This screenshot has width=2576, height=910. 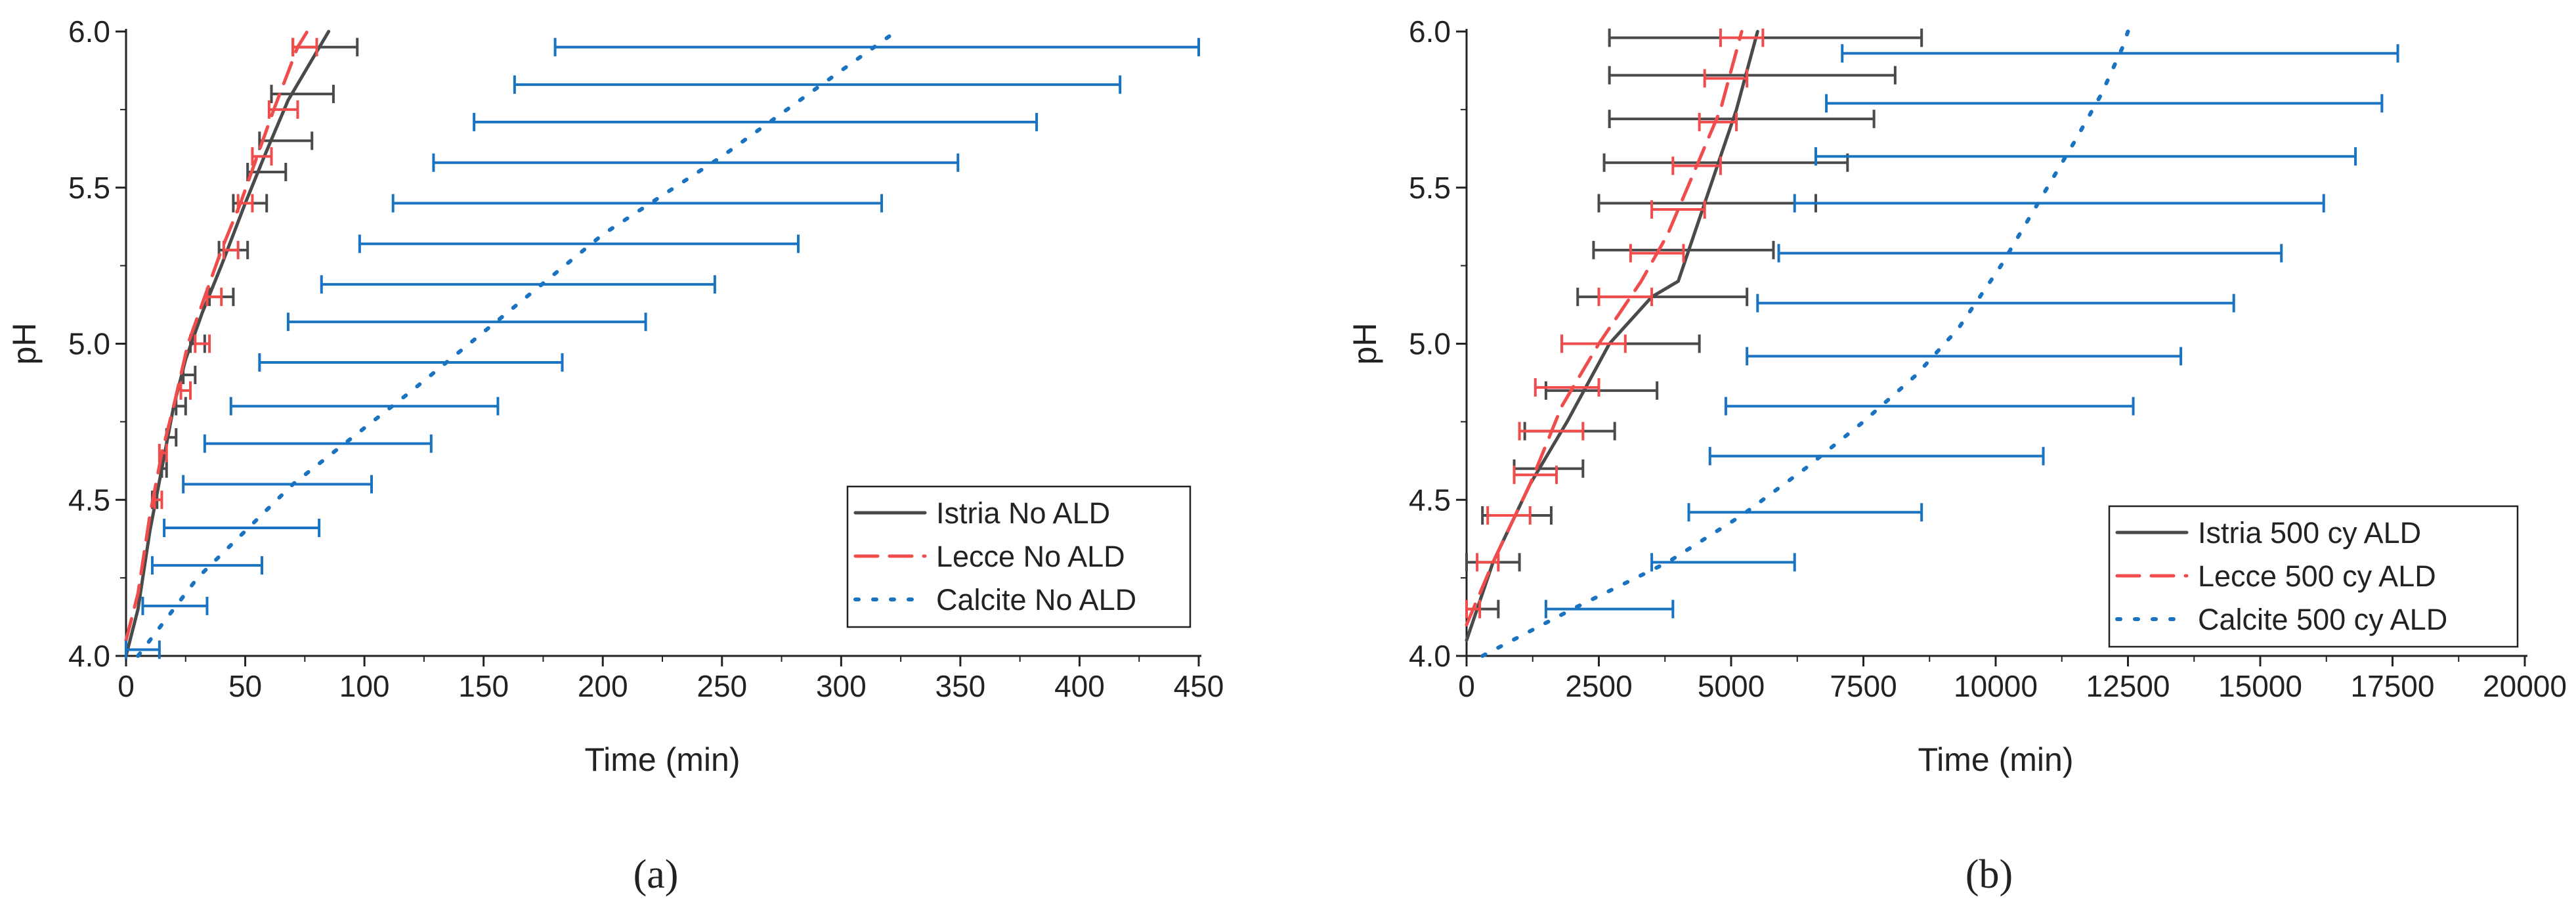 What do you see at coordinates (842, 686) in the screenshot?
I see `x-tick-label: 300` at bounding box center [842, 686].